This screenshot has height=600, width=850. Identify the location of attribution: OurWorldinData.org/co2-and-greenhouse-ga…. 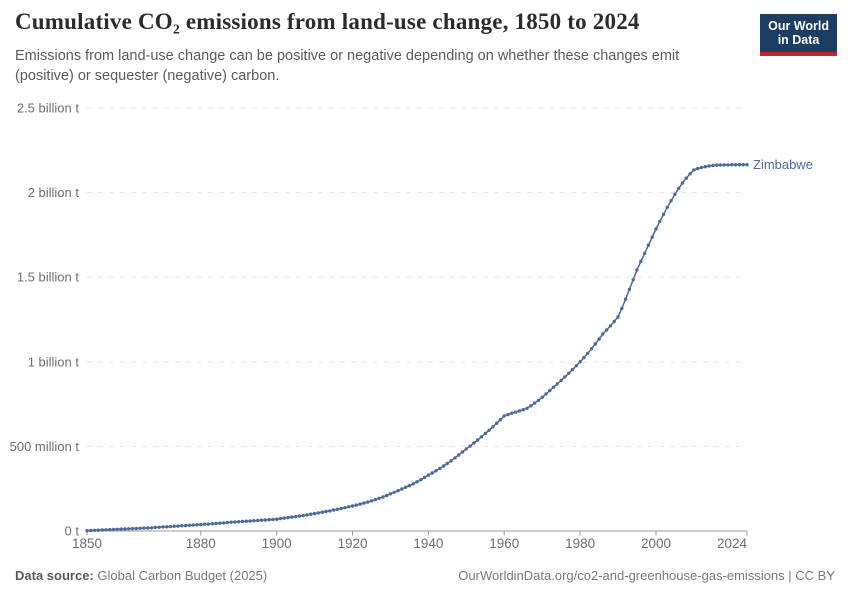
(646, 575).